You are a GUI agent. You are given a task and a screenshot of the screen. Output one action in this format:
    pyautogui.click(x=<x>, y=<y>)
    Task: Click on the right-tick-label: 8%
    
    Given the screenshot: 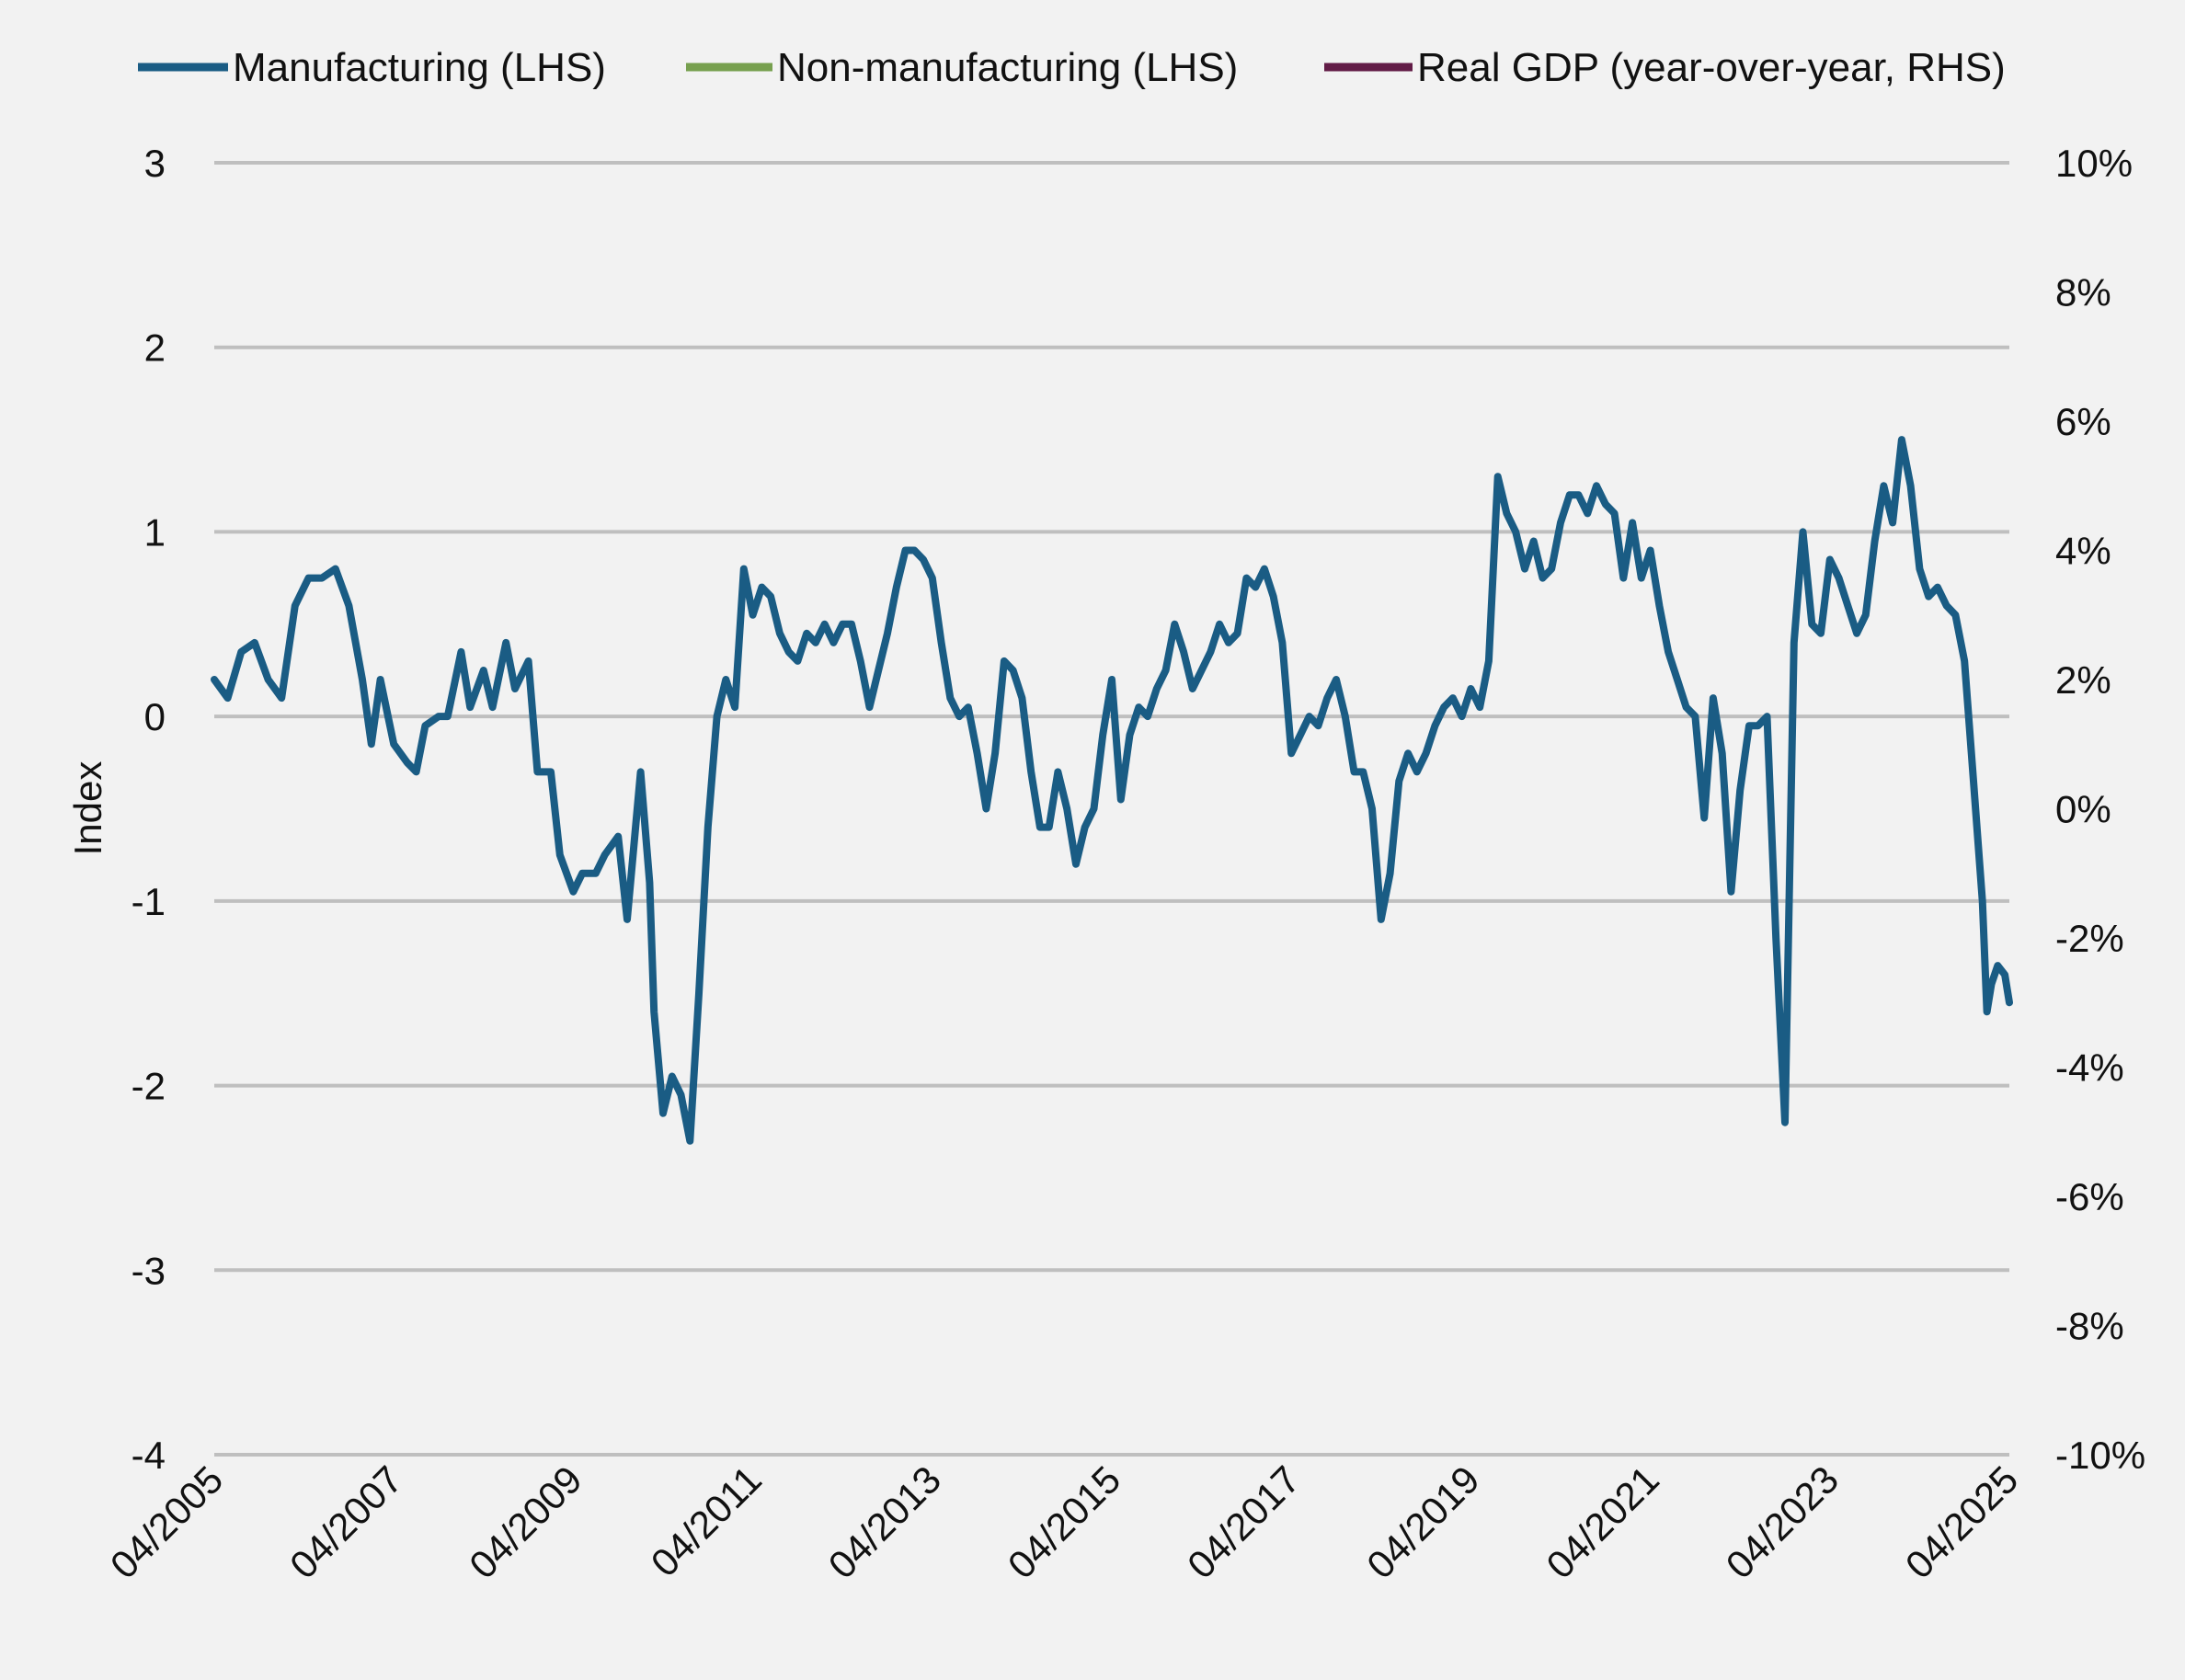 What is the action you would take?
    pyautogui.click(x=2083, y=292)
    